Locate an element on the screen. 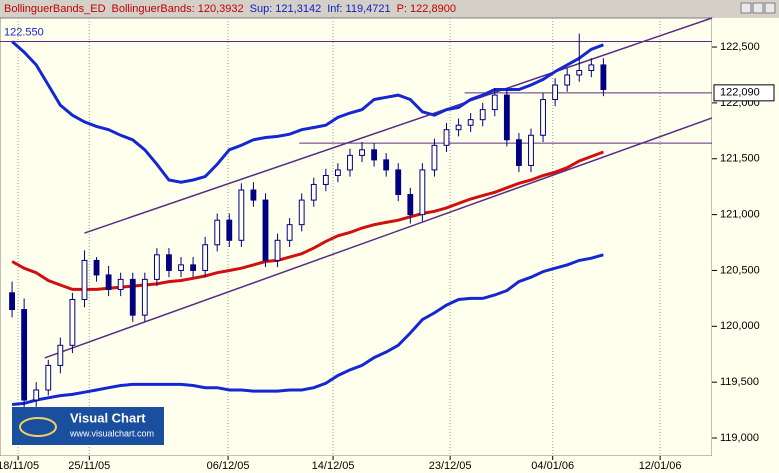 The height and width of the screenshot is (473, 779). minimize-button is located at coordinates (746, 8).